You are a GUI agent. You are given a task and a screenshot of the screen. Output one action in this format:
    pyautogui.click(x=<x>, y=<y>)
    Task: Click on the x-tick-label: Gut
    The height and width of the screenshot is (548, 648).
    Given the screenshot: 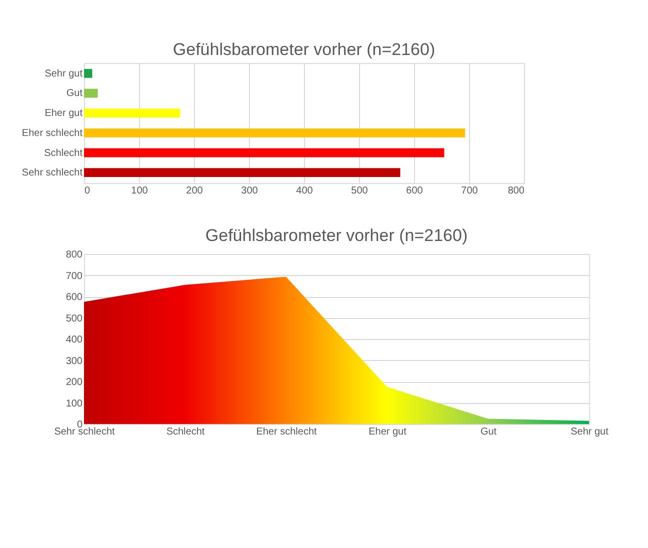 What is the action you would take?
    pyautogui.click(x=488, y=432)
    